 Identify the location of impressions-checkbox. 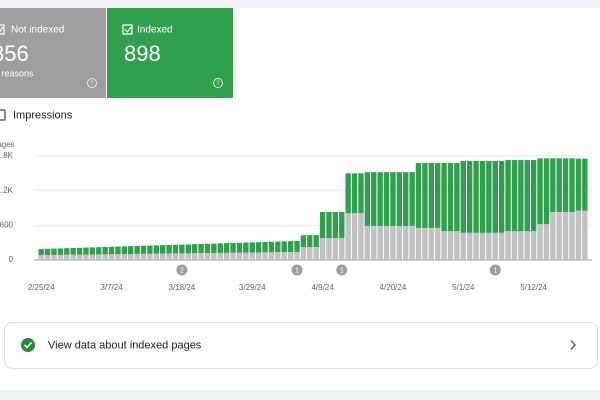
(3, 115).